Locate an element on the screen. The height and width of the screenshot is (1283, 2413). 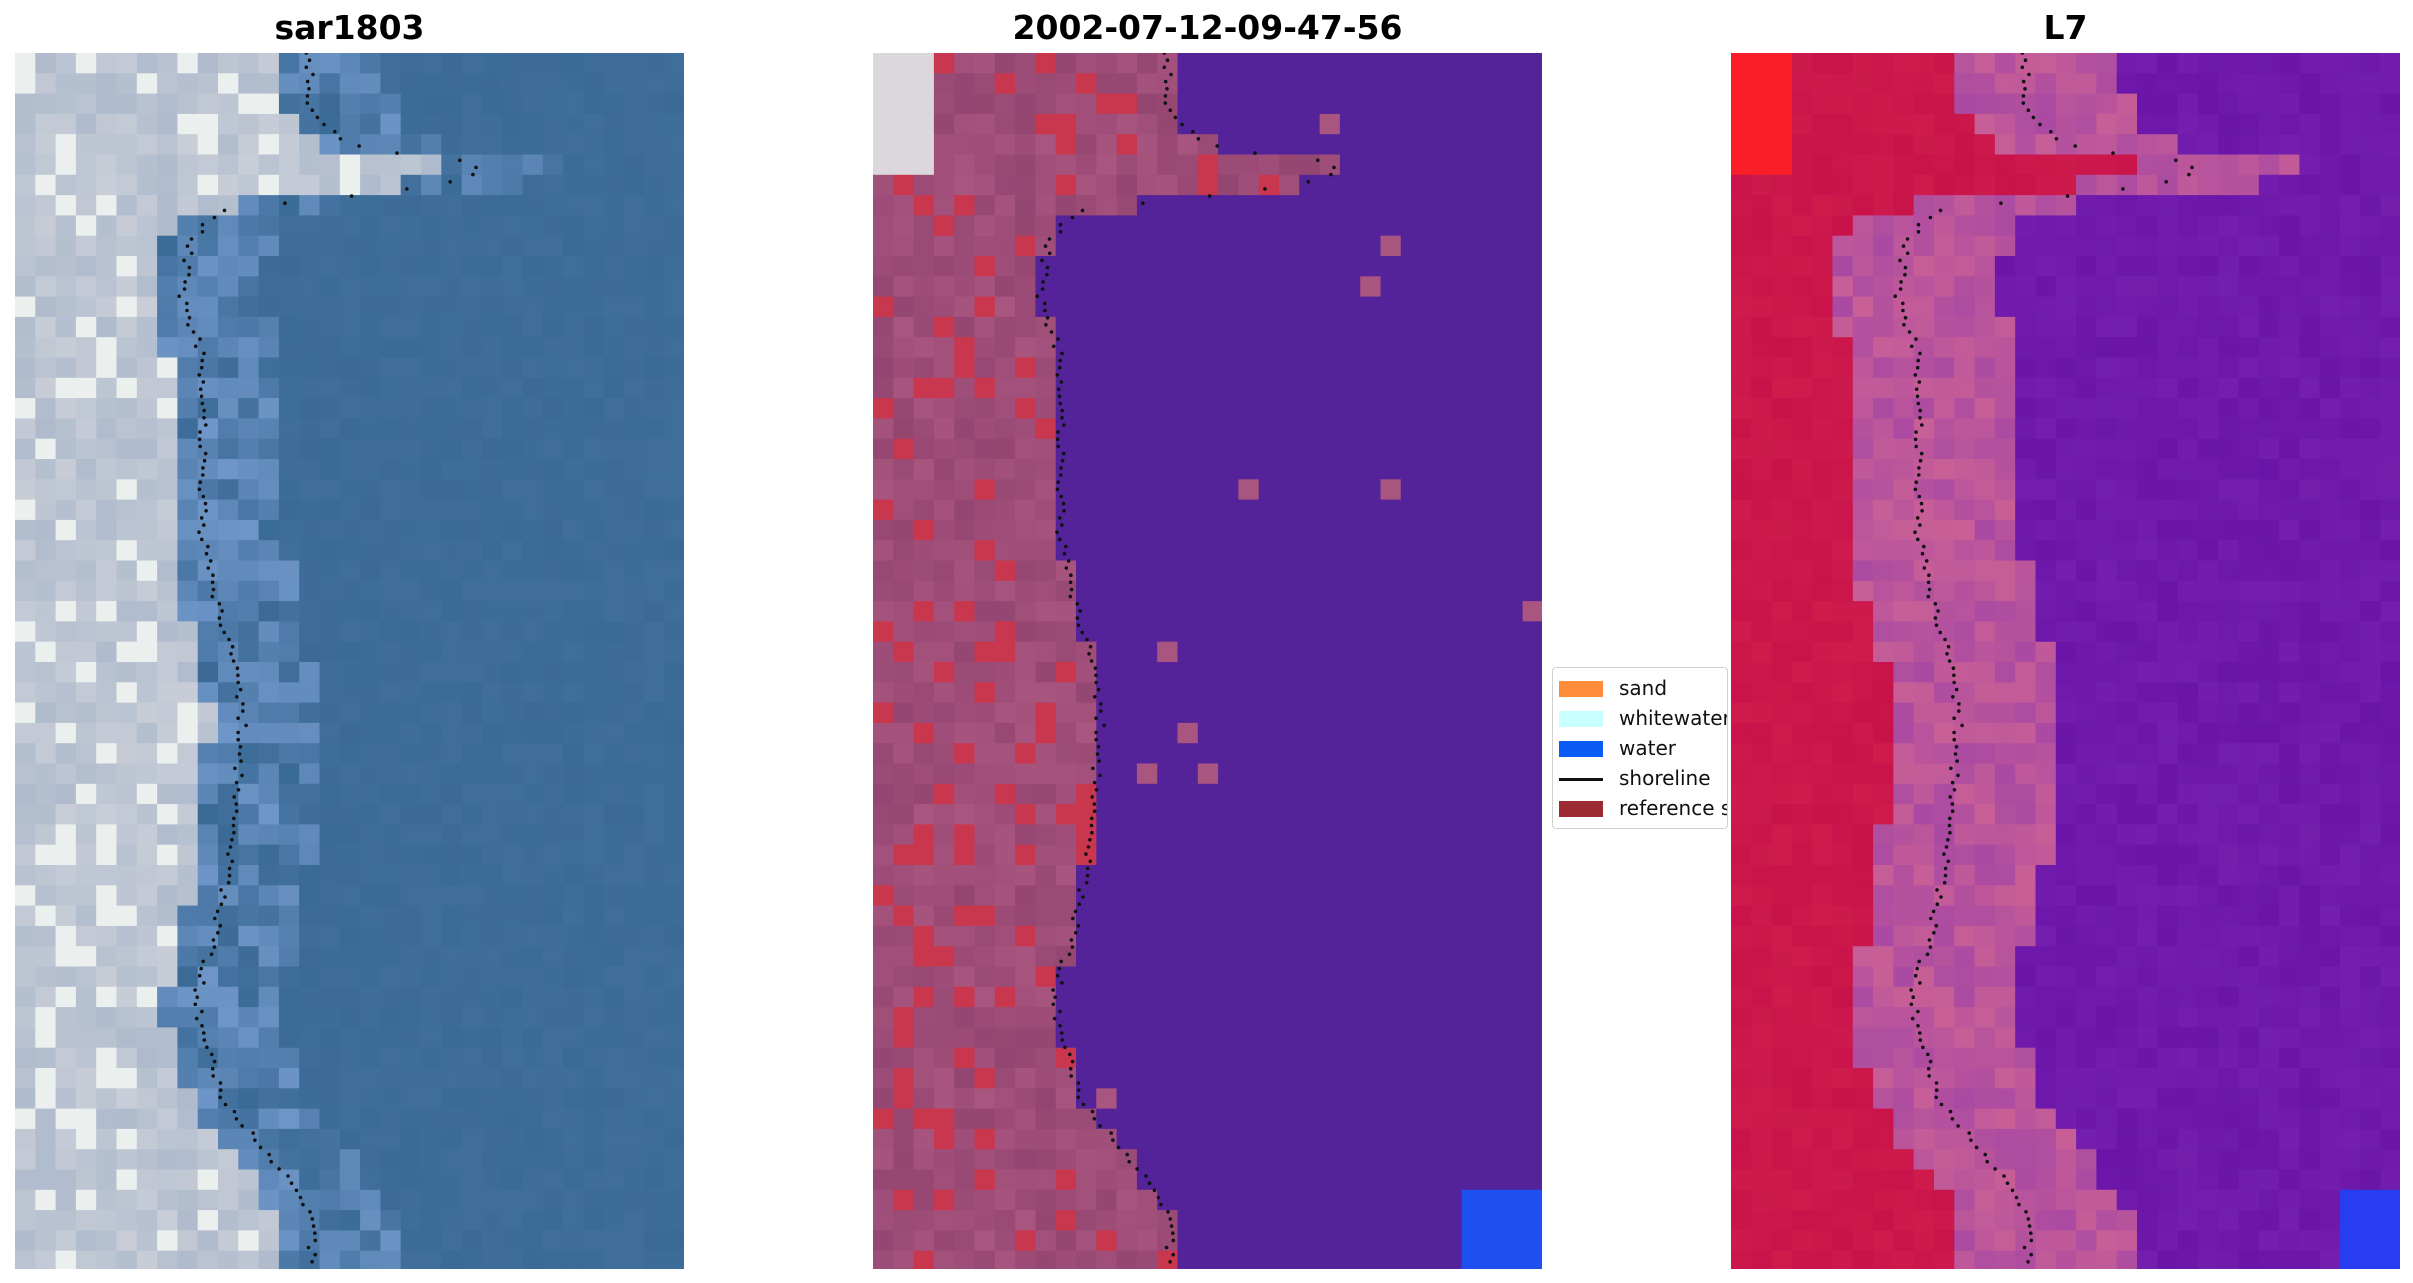
panel-title-middle: 2002-07-12-09-47-56 is located at coordinates (1207, 27).